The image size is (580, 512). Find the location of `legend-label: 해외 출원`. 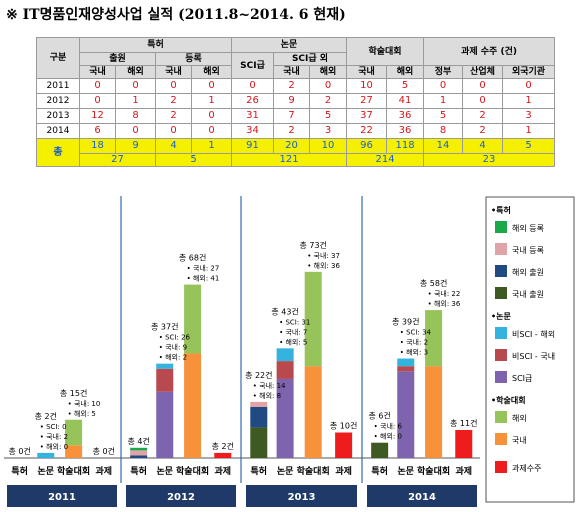

legend-label: 해외 출원 is located at coordinates (528, 272).